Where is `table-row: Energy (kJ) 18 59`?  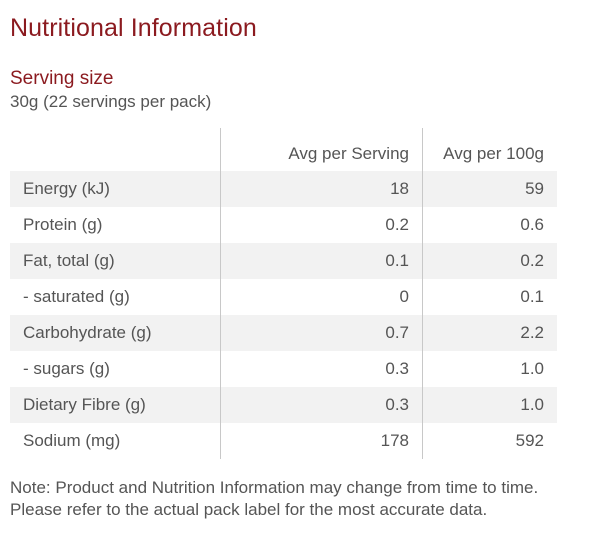 table-row: Energy (kJ) 18 59 is located at coordinates (283, 189).